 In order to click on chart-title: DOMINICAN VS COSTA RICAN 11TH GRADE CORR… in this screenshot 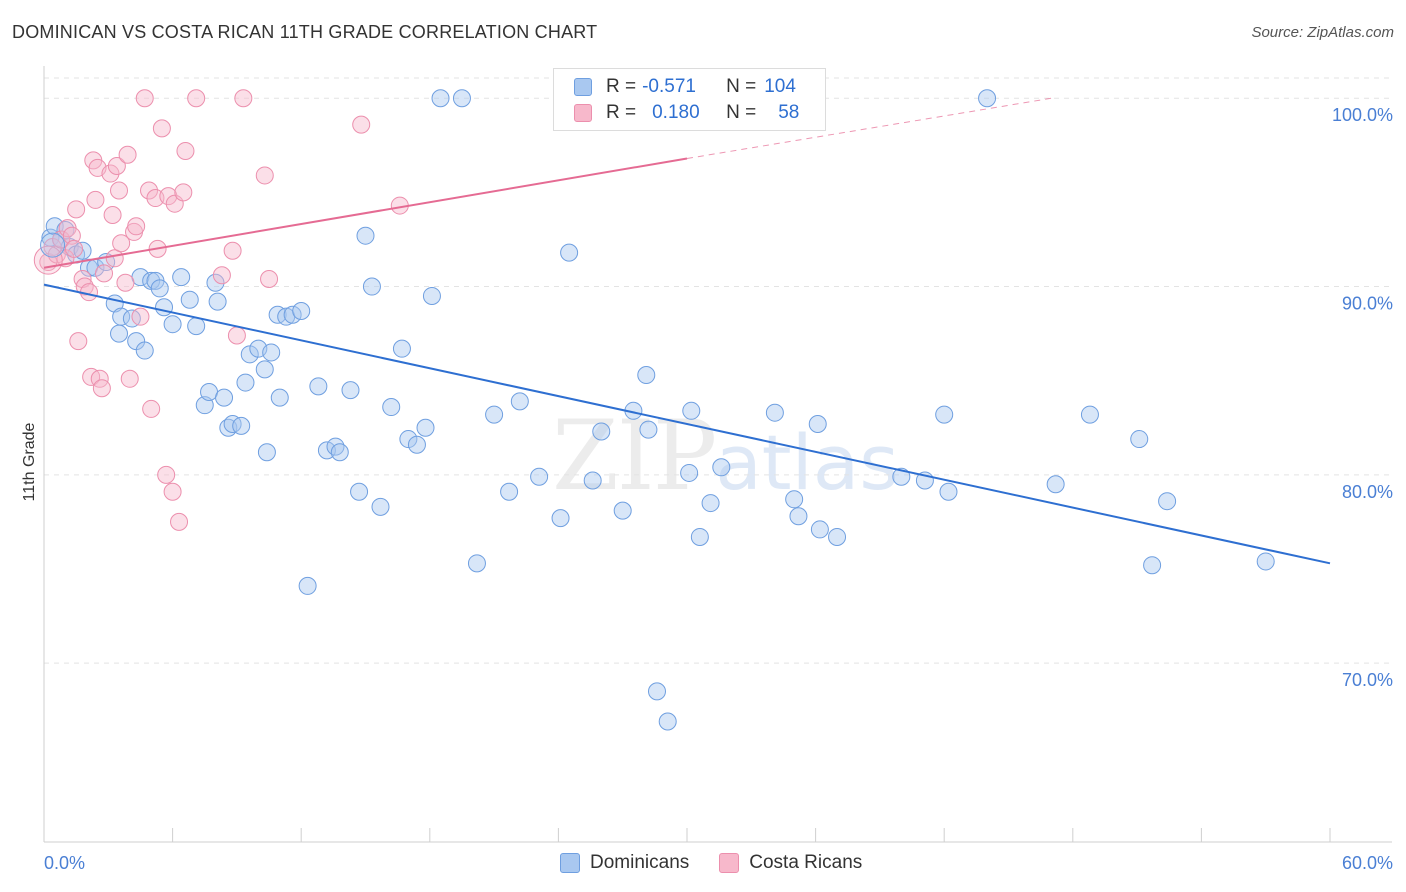, I will do `click(305, 32)`.